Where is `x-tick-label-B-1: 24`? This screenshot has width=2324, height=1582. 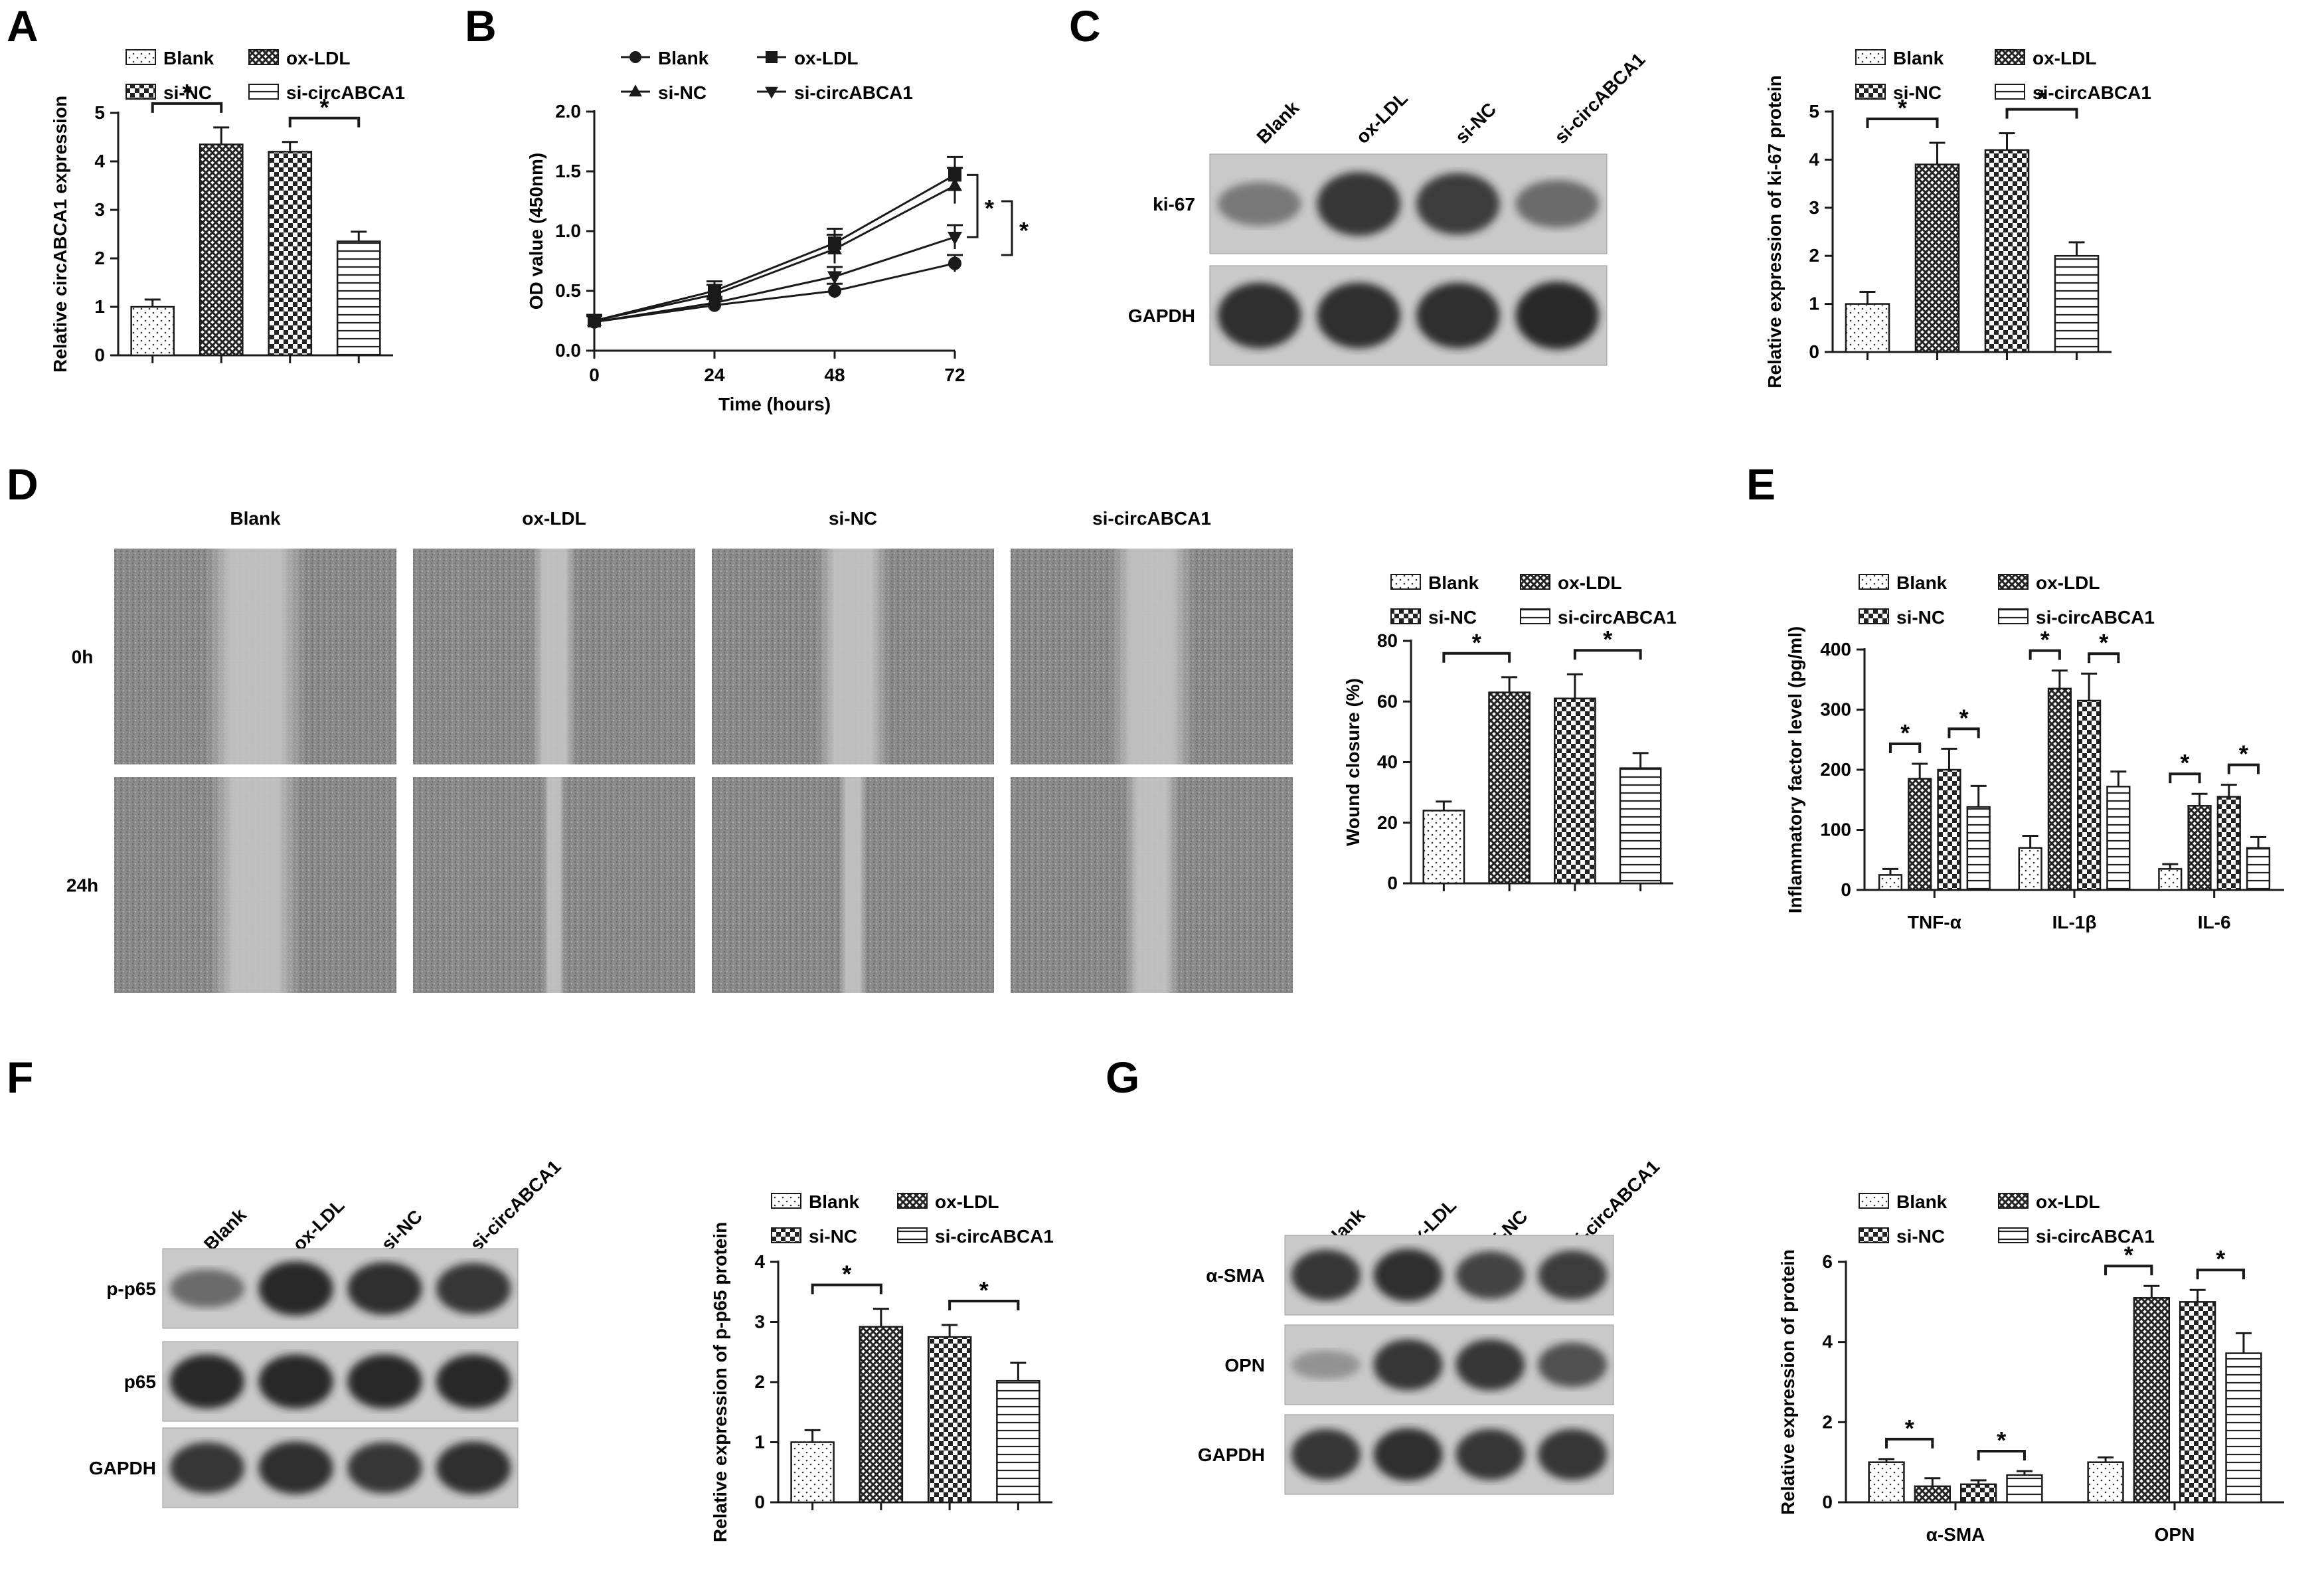 x-tick-label-B-1: 24 is located at coordinates (714, 375).